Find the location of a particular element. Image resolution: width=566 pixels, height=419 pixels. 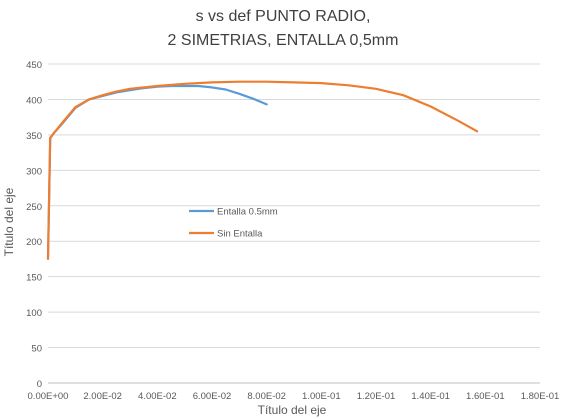

x-tick-label: 1.00E-01 is located at coordinates (321, 396).